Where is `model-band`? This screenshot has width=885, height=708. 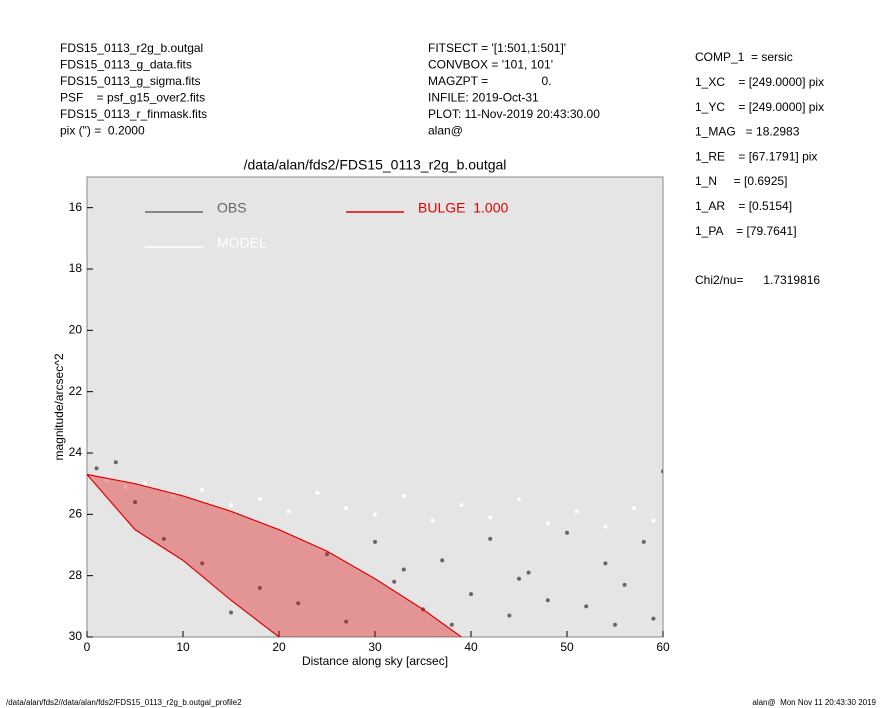 model-band is located at coordinates (274, 555).